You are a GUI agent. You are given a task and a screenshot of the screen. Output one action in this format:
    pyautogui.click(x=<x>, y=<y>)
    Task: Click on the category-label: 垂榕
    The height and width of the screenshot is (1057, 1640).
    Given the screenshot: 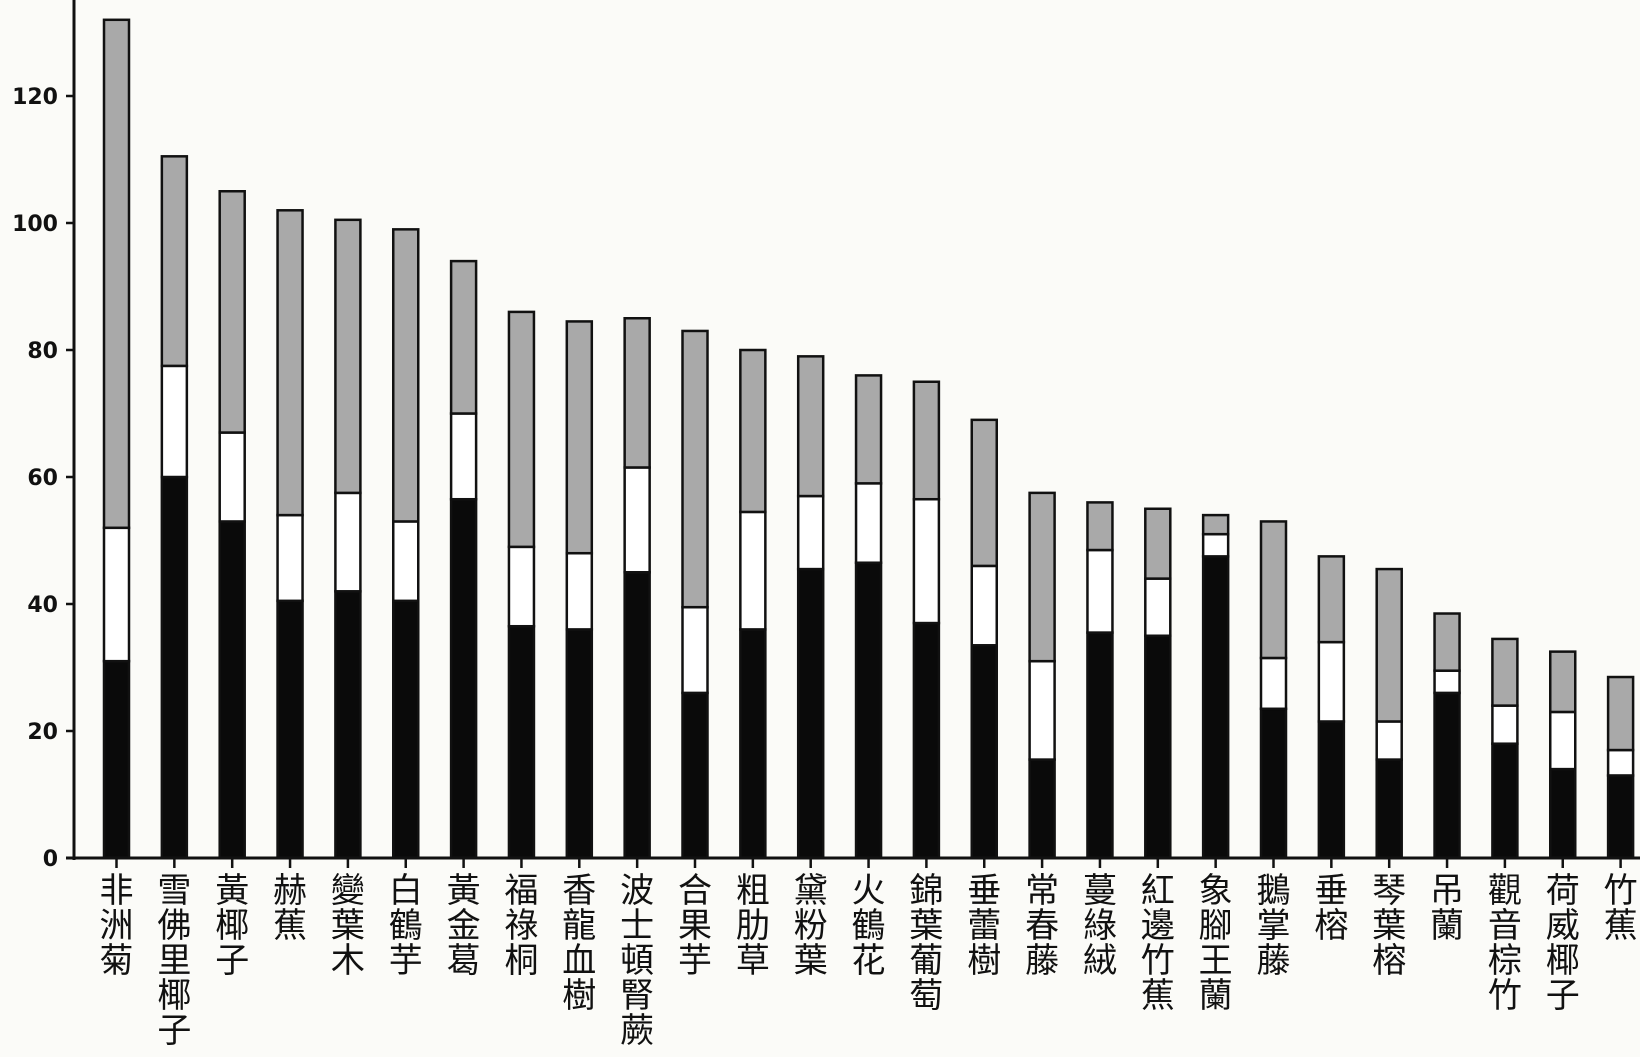 What is the action you would take?
    pyautogui.click(x=1331, y=908)
    